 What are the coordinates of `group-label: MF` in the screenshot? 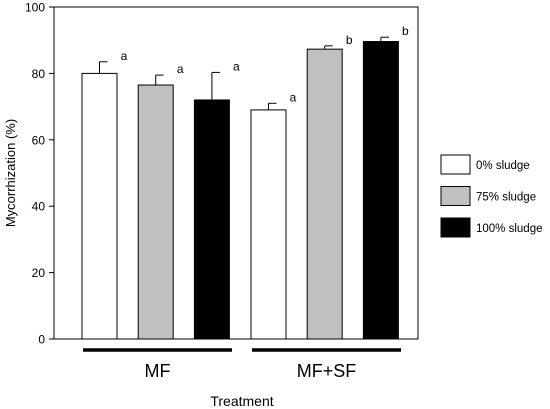 It's located at (158, 371).